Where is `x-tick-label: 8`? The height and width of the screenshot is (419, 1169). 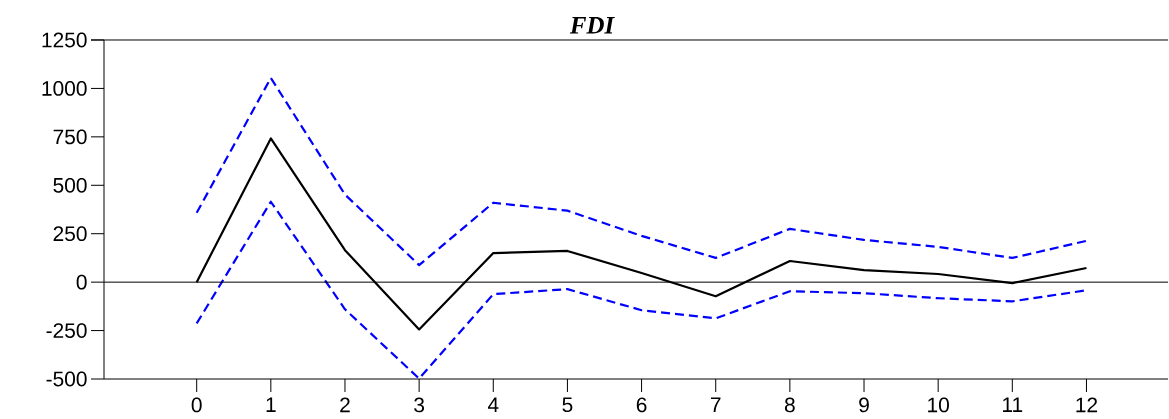 x-tick-label: 8 is located at coordinates (789, 405).